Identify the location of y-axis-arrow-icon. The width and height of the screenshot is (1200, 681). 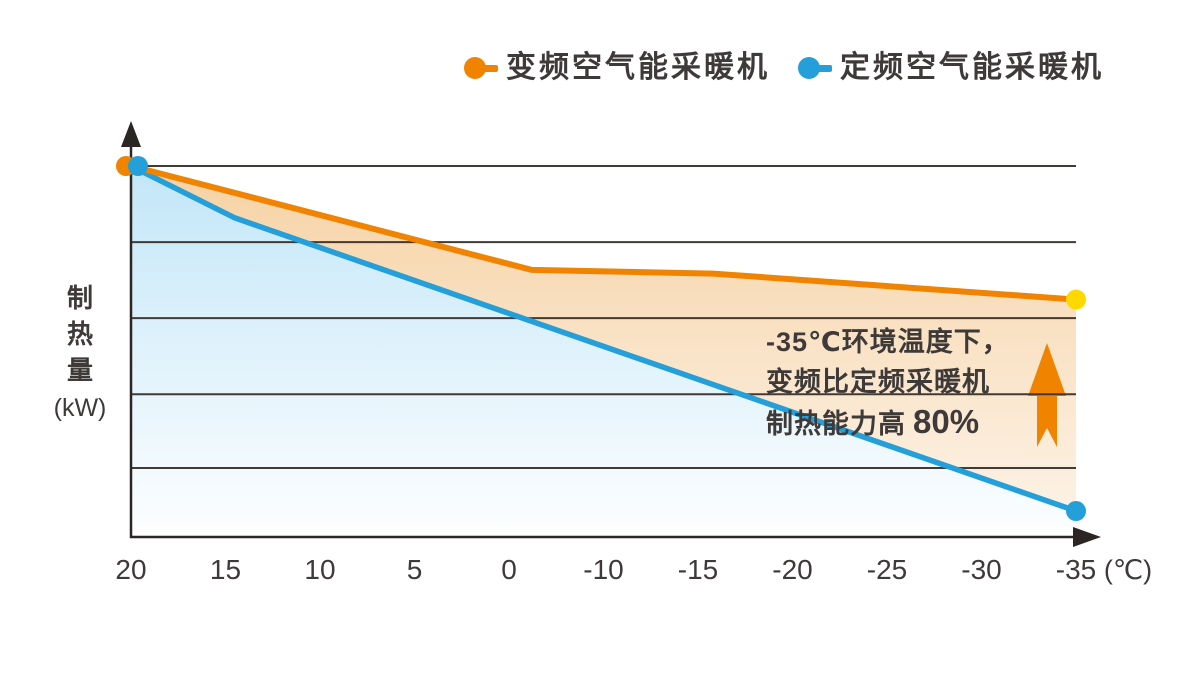
(131, 134).